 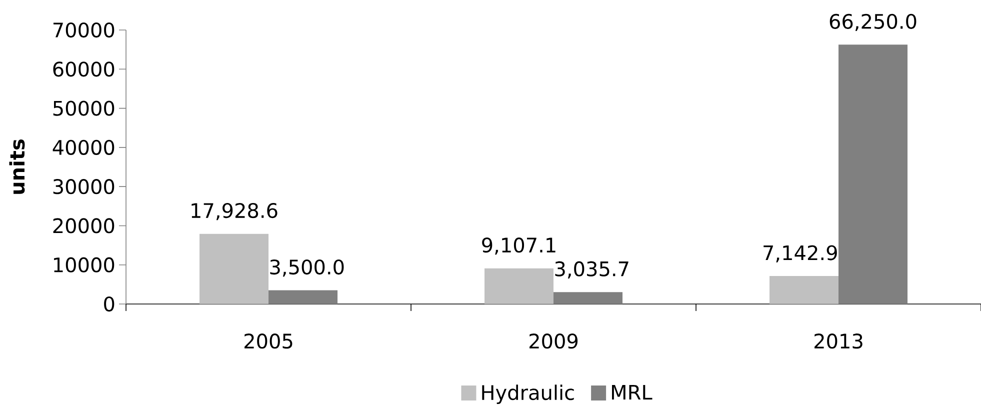 I want to click on y-tick-label: 60000, so click(x=83, y=69).